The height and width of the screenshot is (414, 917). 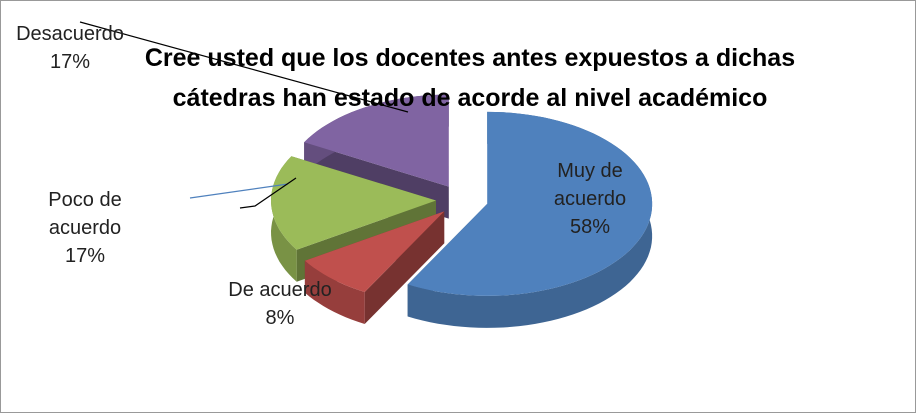 What do you see at coordinates (85, 214) in the screenshot?
I see `data-label-category: Poco de acuerdo` at bounding box center [85, 214].